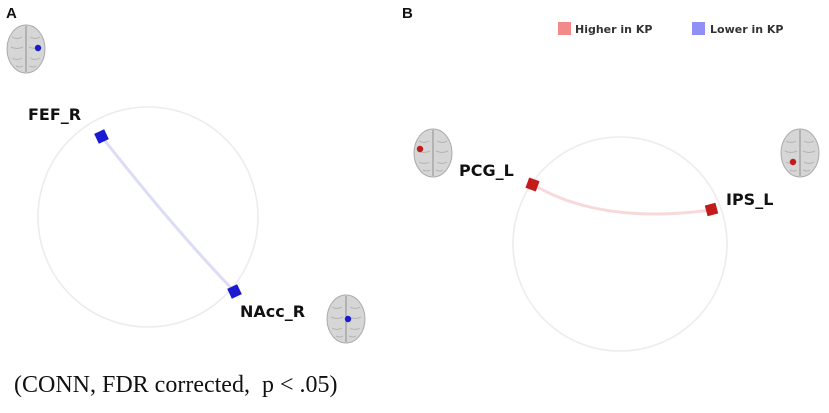 This screenshot has width=829, height=413. I want to click on node-pcg-l, so click(532, 184).